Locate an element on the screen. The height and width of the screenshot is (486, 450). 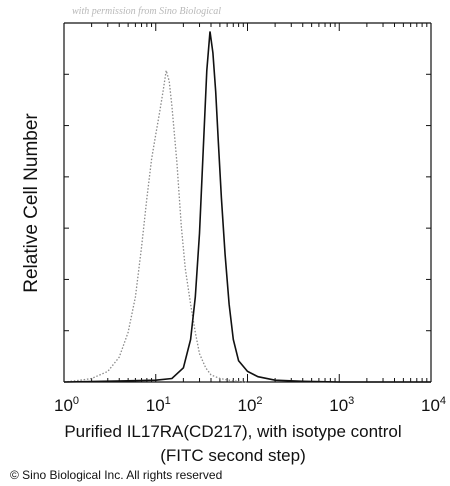
x-tick-label: 10² is located at coordinates (250, 405).